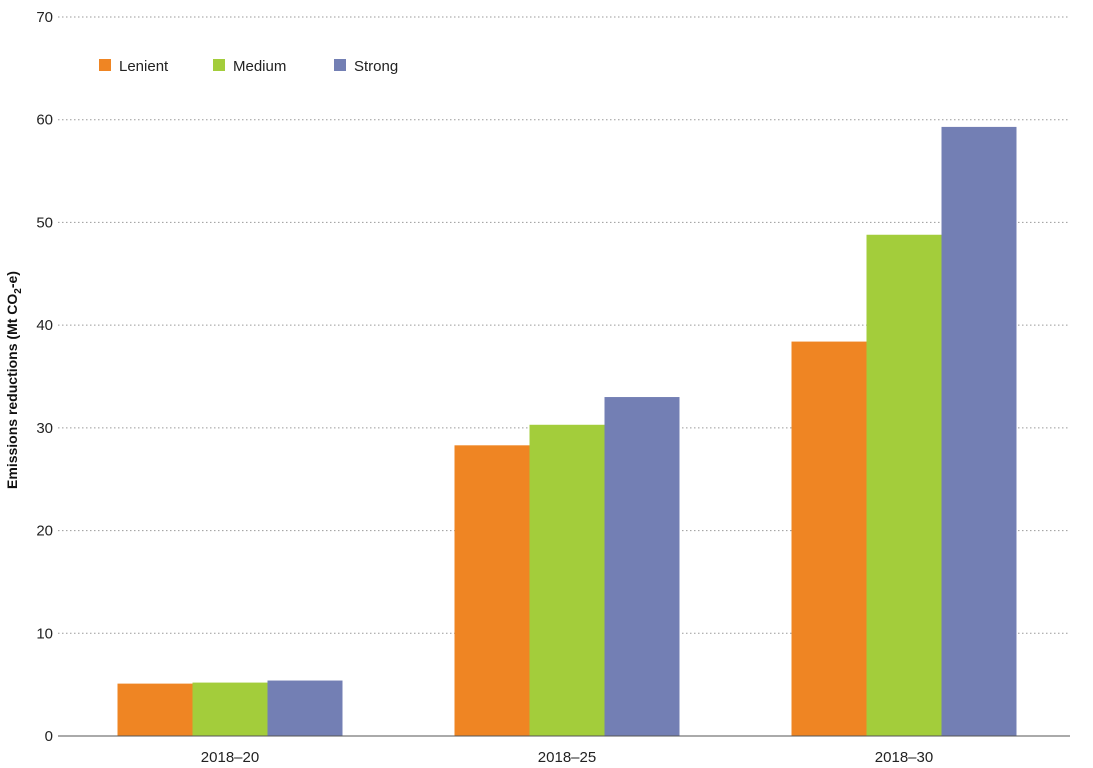 This screenshot has height=768, width=1093. I want to click on x-tick-labels: 2018–20 2018–25 2018–30, so click(567, 757).